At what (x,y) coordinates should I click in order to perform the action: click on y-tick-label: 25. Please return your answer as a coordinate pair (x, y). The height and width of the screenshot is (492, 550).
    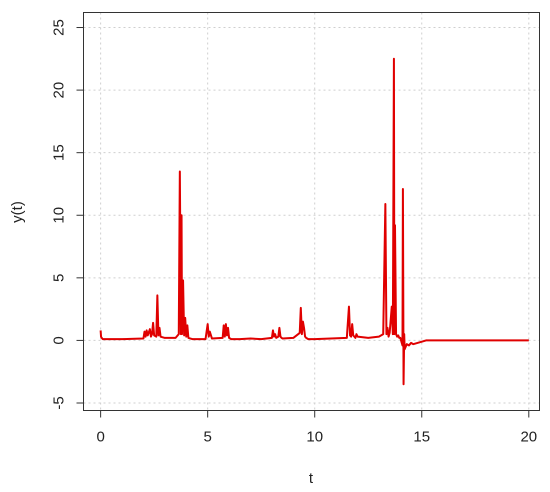
    Looking at the image, I should click on (59, 27).